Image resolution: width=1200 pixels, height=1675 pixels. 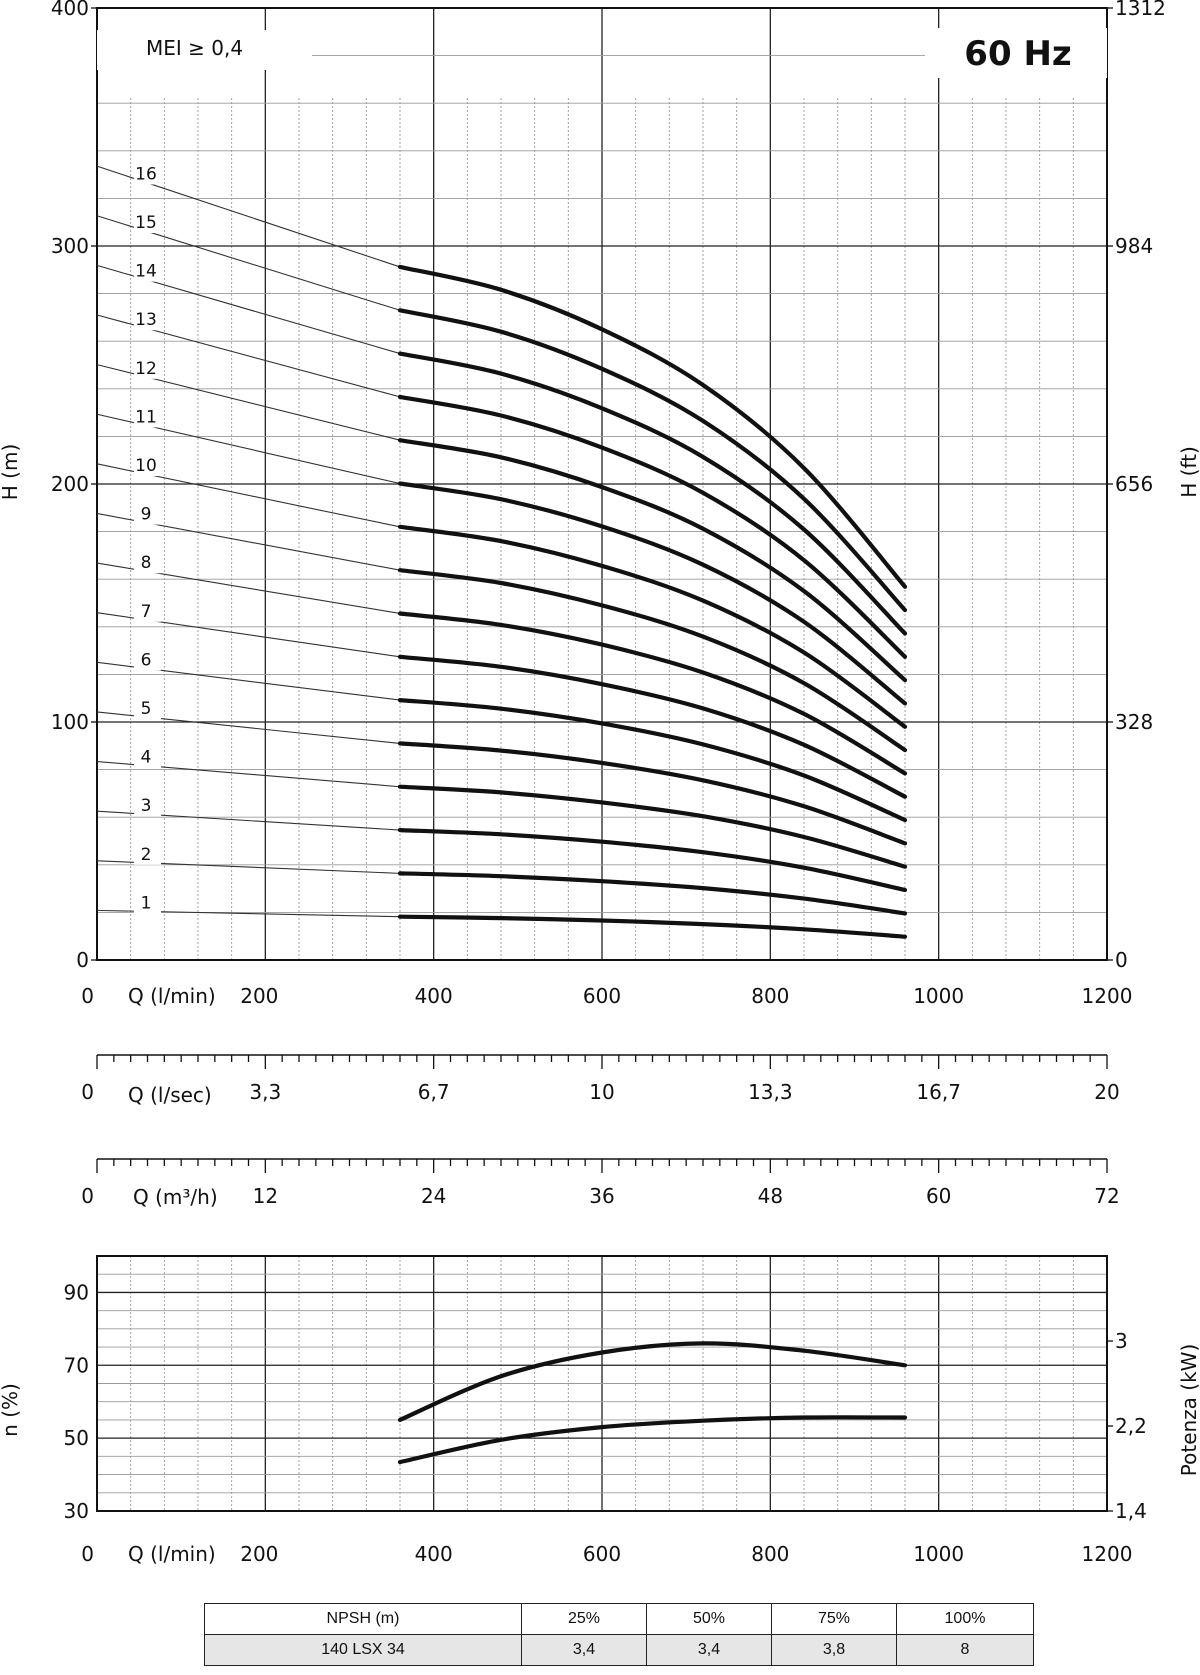 What do you see at coordinates (172, 1554) in the screenshot?
I see `eff-xlabel: Q (l/min)` at bounding box center [172, 1554].